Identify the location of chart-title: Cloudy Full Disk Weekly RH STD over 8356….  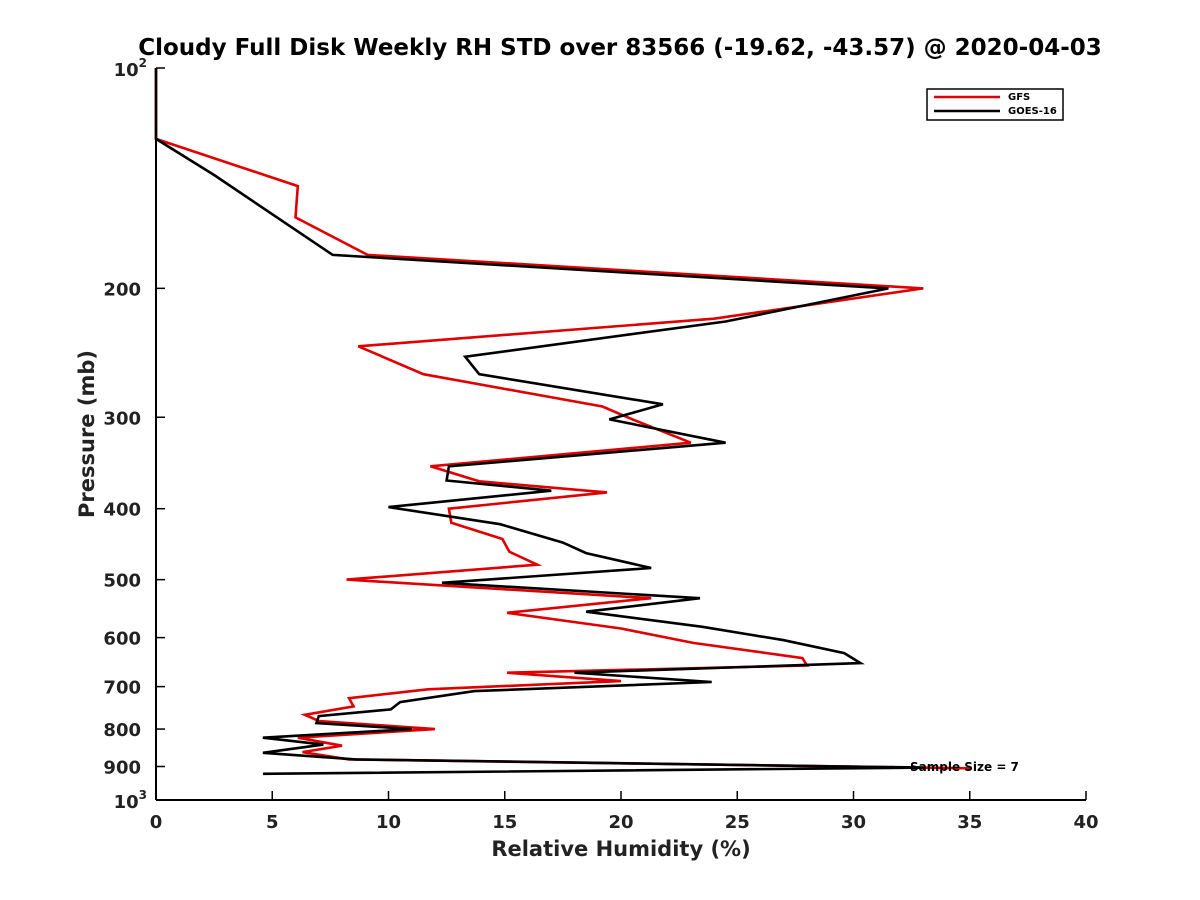
(620, 48).